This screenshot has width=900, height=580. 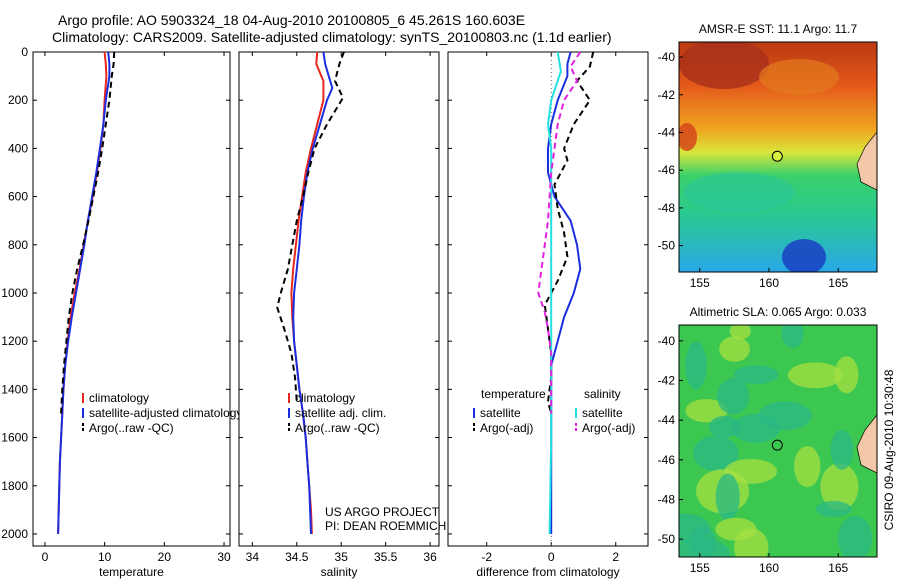 I want to click on y-tick-label: 800, so click(x=18, y=245).